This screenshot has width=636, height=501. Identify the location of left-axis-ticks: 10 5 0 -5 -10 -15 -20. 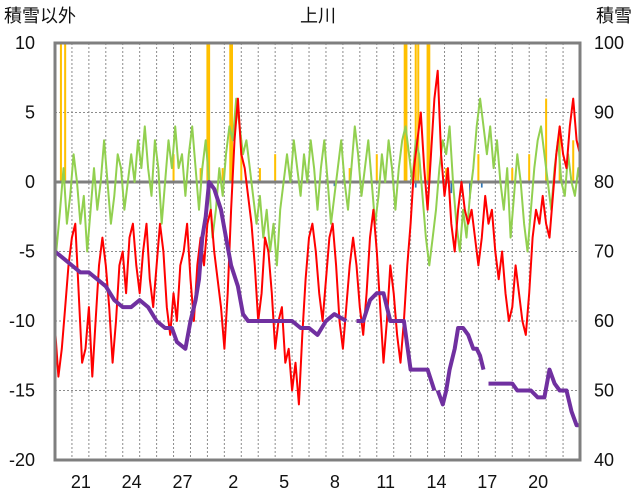
(22, 251).